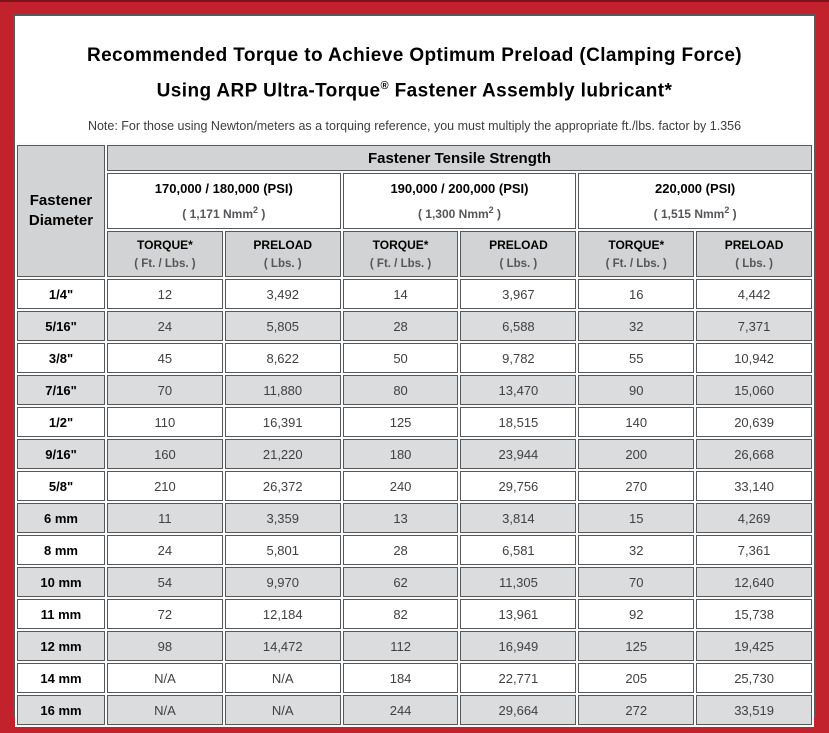 Image resolution: width=829 pixels, height=733 pixels. What do you see at coordinates (282, 550) in the screenshot?
I see `preload-value-cell: 5,801` at bounding box center [282, 550].